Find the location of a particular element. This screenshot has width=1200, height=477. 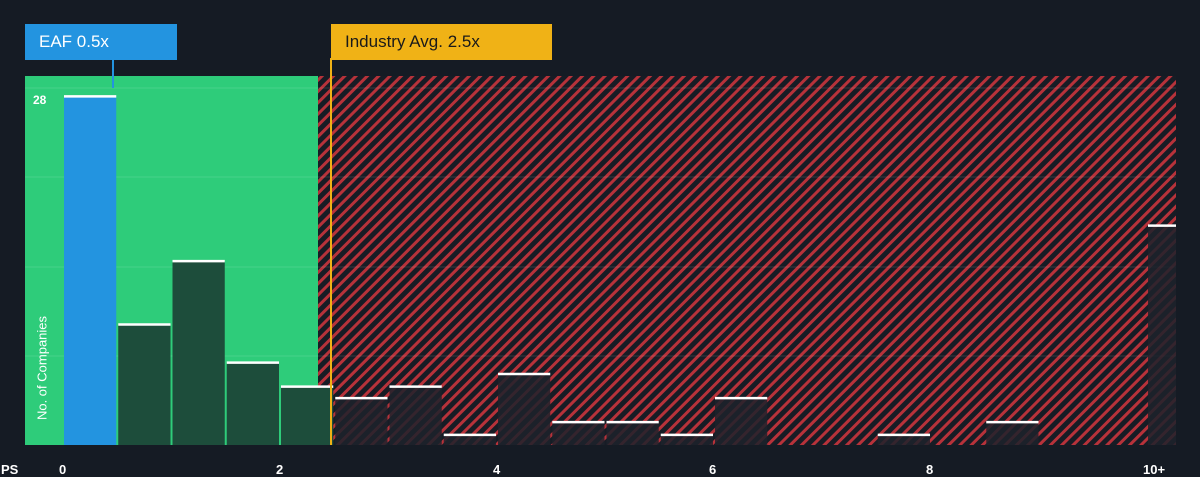

x-tick-label: 0 is located at coordinates (63, 469).